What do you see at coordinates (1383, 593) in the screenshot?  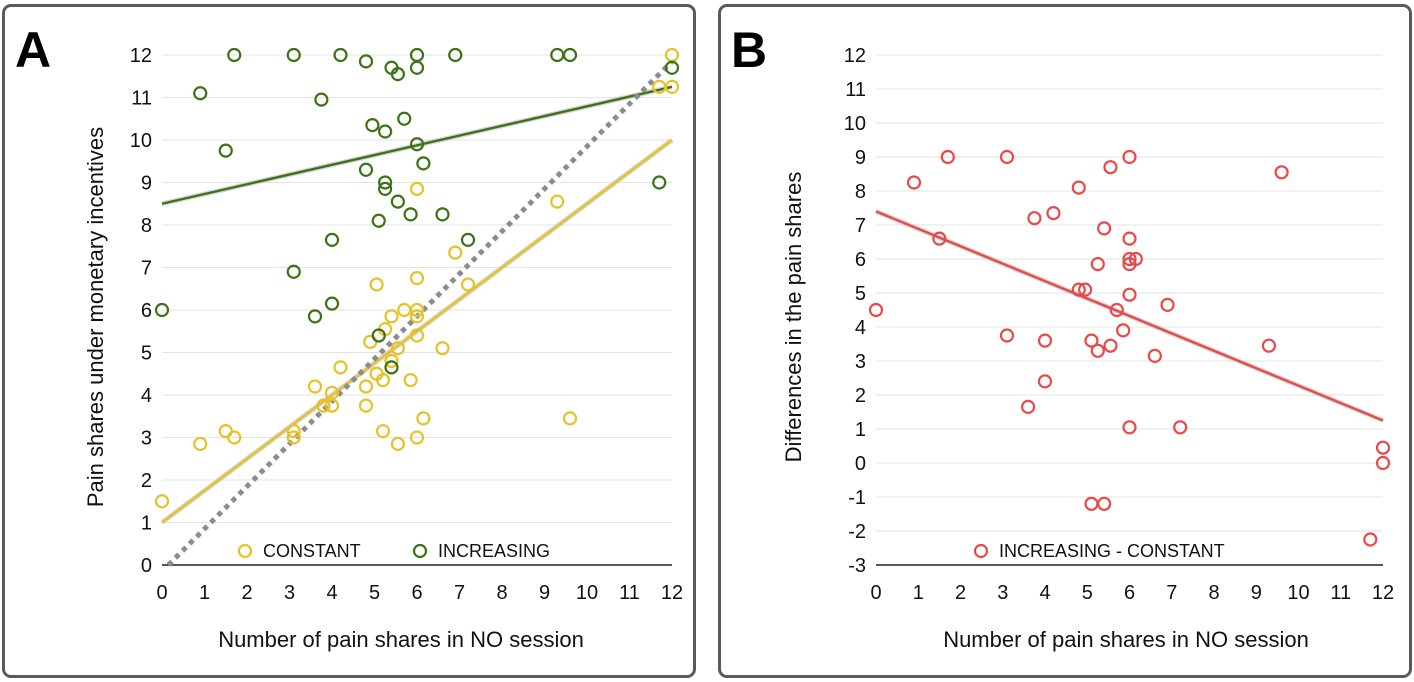 I see `x-tick-label: 12` at bounding box center [1383, 593].